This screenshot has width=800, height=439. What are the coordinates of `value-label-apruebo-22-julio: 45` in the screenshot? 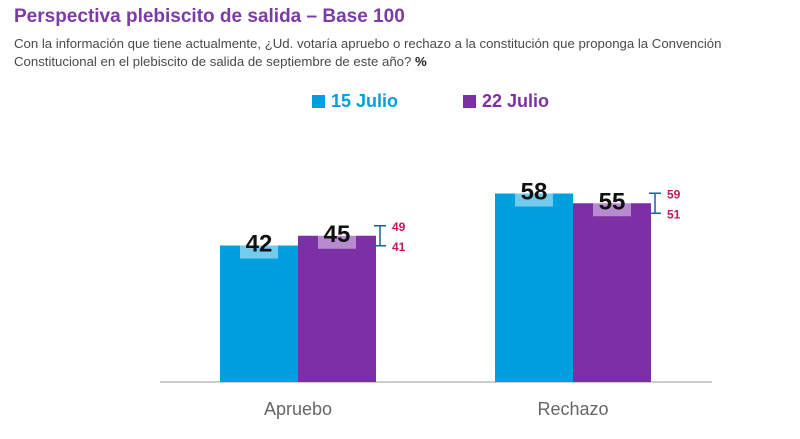 It's located at (337, 234).